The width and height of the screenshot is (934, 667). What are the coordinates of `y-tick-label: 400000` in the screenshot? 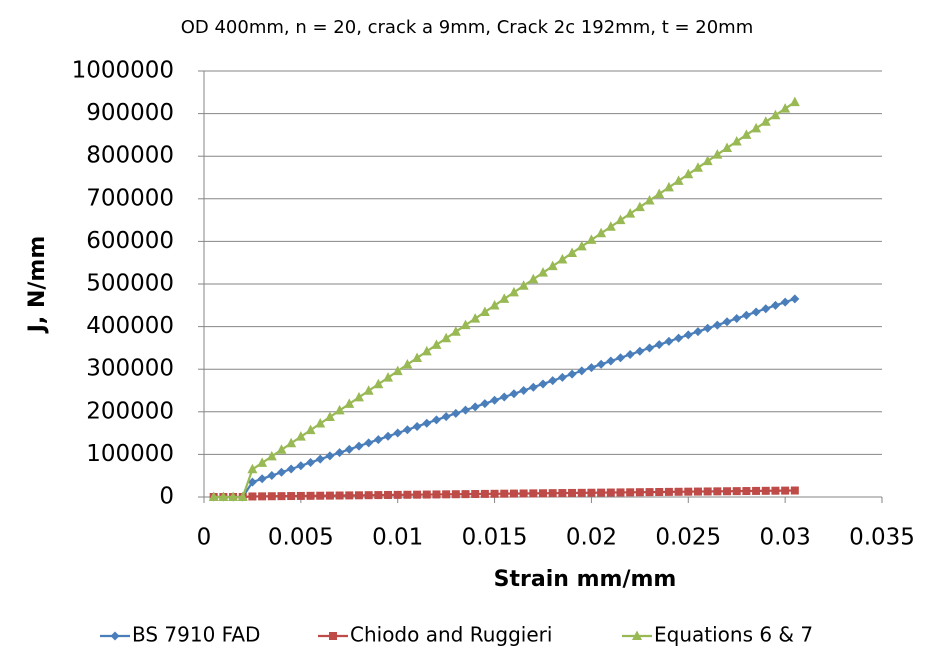 It's located at (130, 326).